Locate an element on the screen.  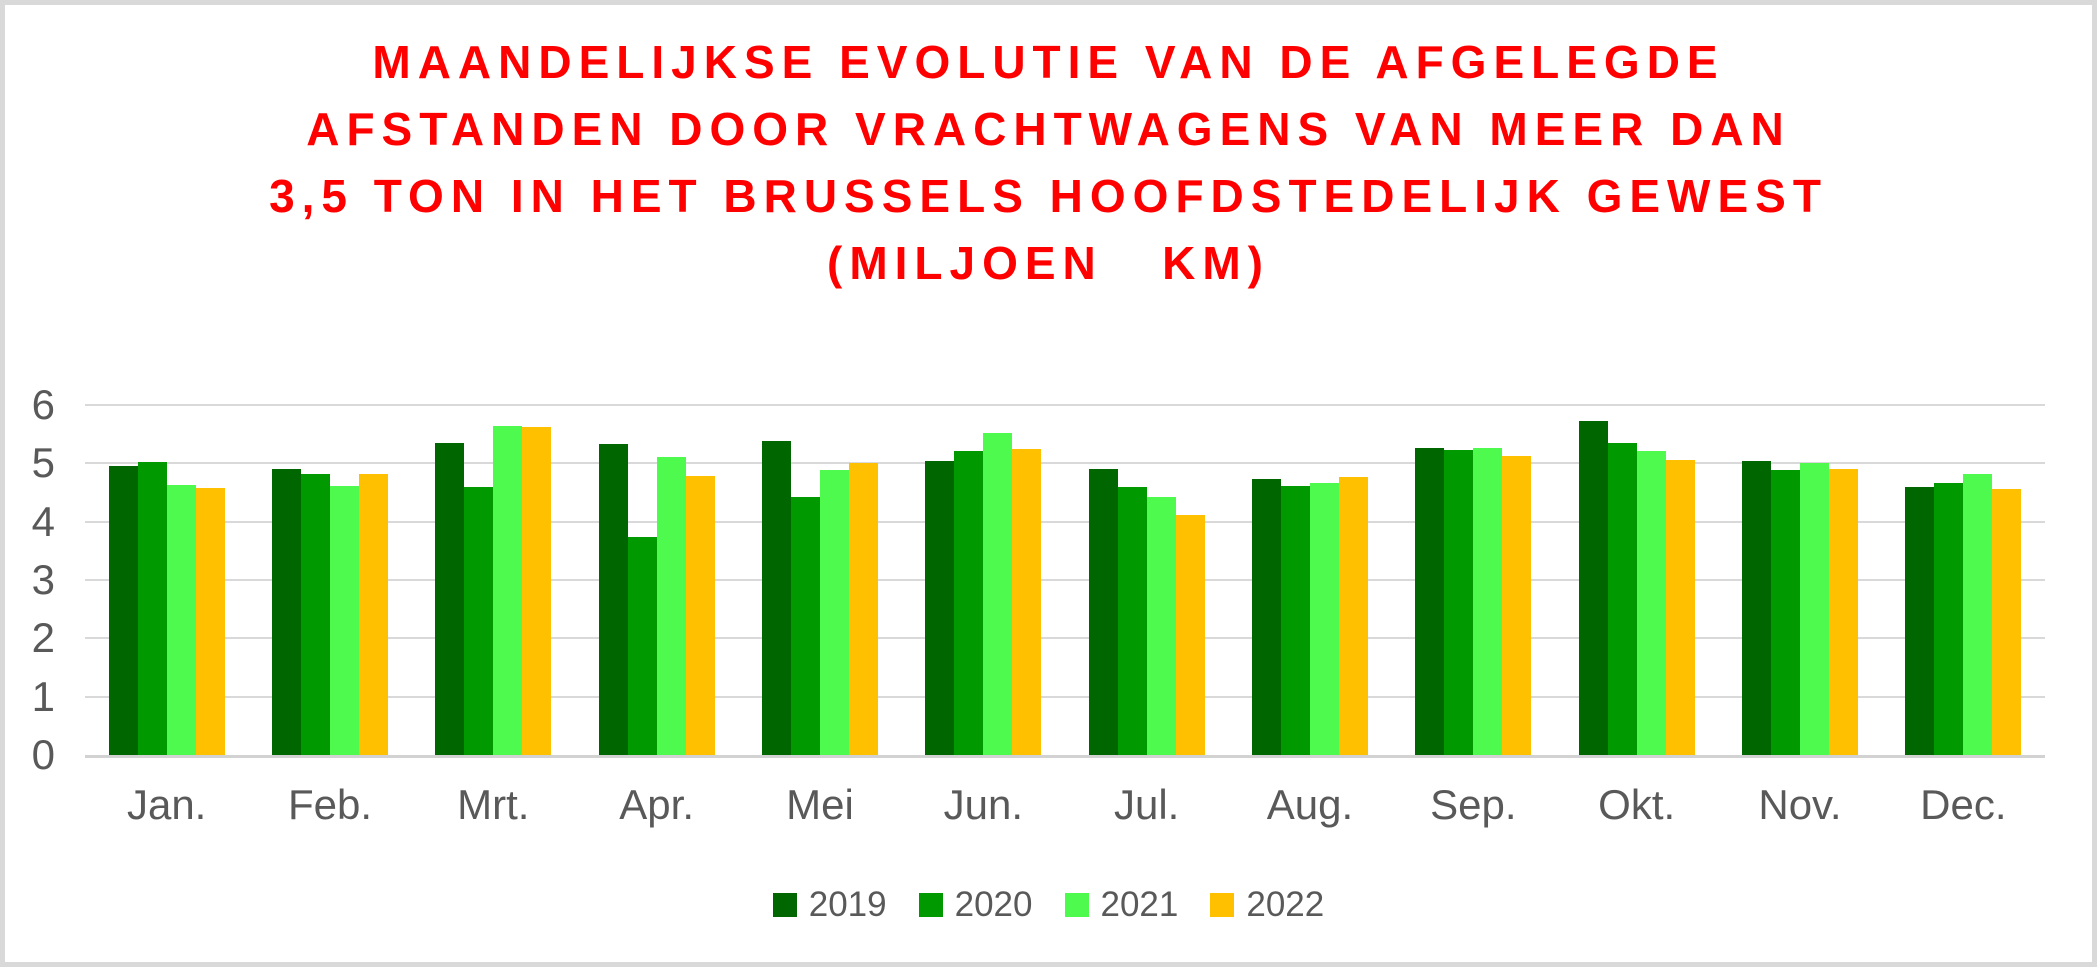
legend-item: 2021 is located at coordinates (1121, 905).